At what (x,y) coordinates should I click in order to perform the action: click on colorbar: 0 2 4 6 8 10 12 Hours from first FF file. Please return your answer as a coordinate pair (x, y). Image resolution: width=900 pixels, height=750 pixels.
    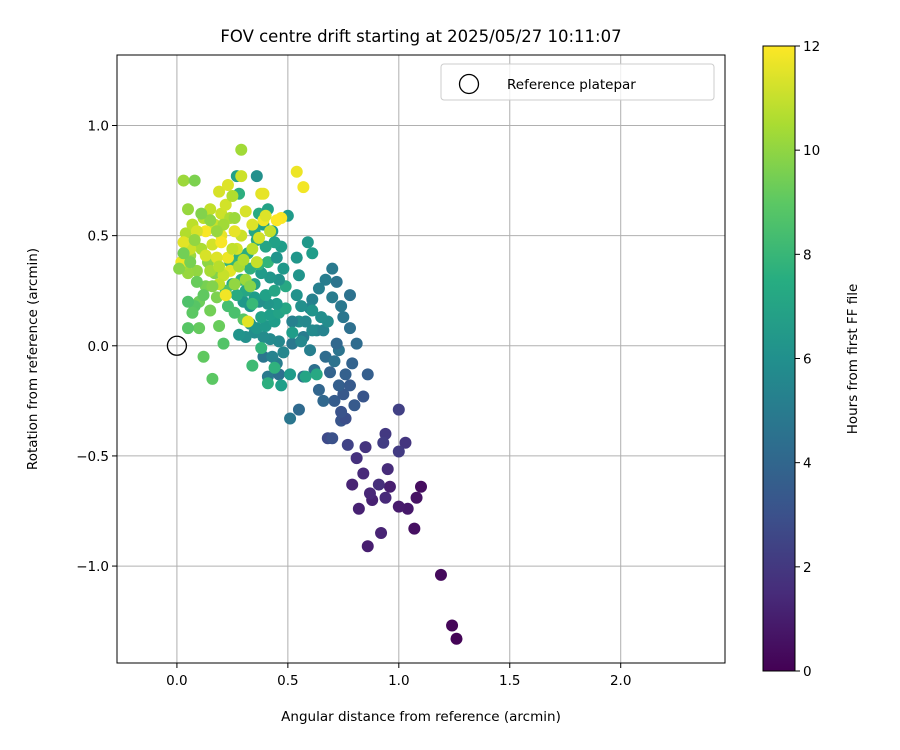
    Looking at the image, I should click on (811, 359).